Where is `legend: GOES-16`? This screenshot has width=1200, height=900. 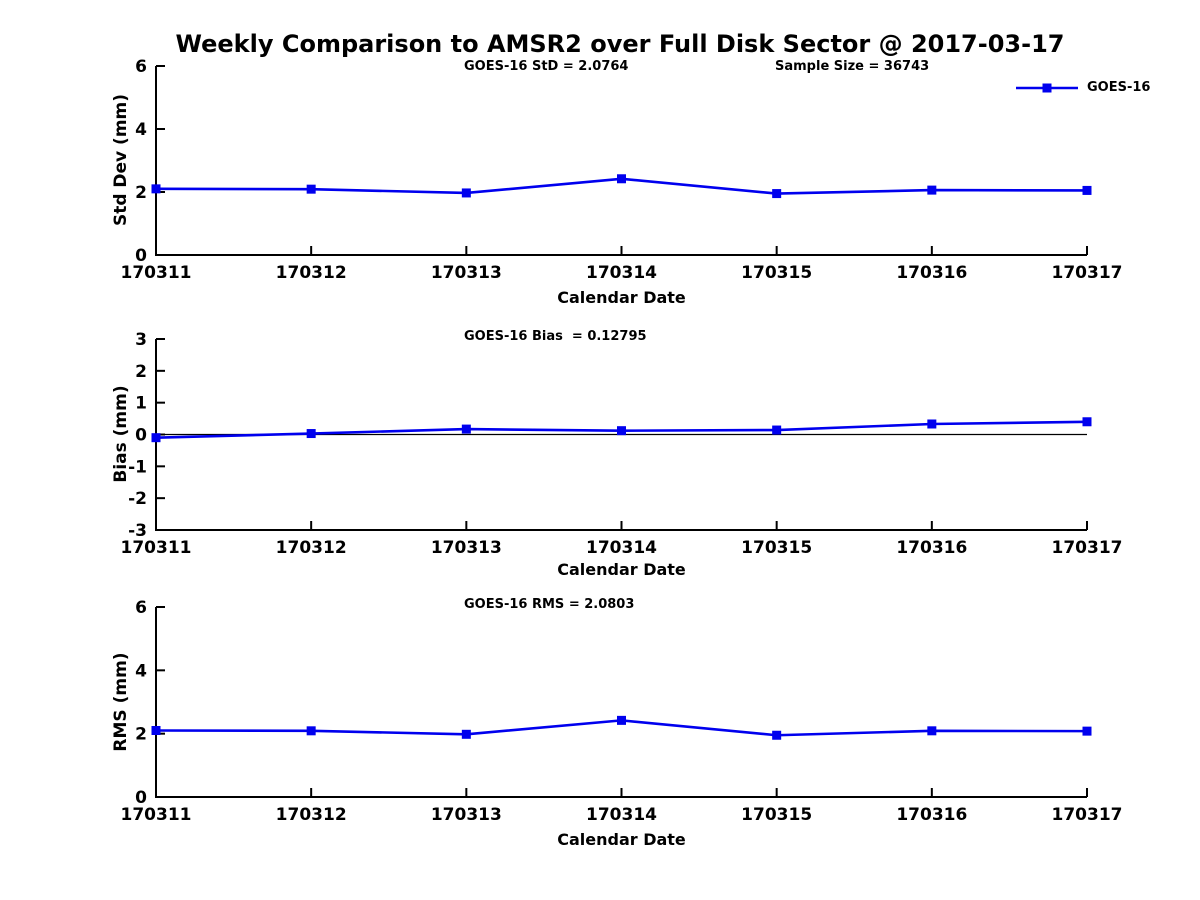
legend: GOES-16 is located at coordinates (1083, 87).